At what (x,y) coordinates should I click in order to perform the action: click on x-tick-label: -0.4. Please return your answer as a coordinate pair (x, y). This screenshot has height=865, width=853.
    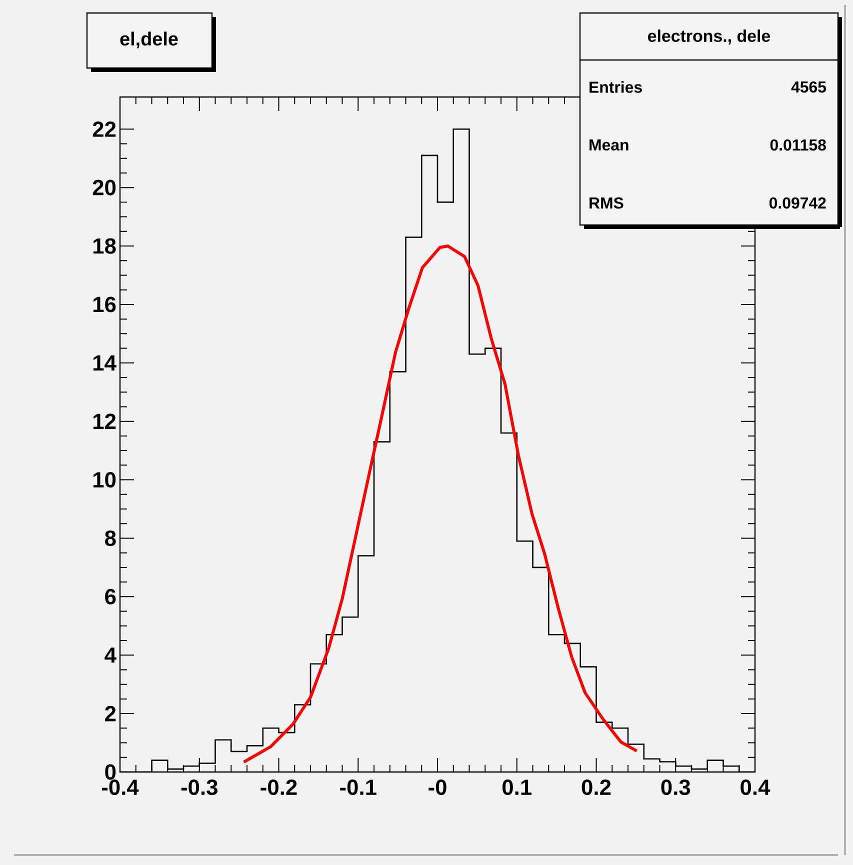
    Looking at the image, I should click on (120, 788).